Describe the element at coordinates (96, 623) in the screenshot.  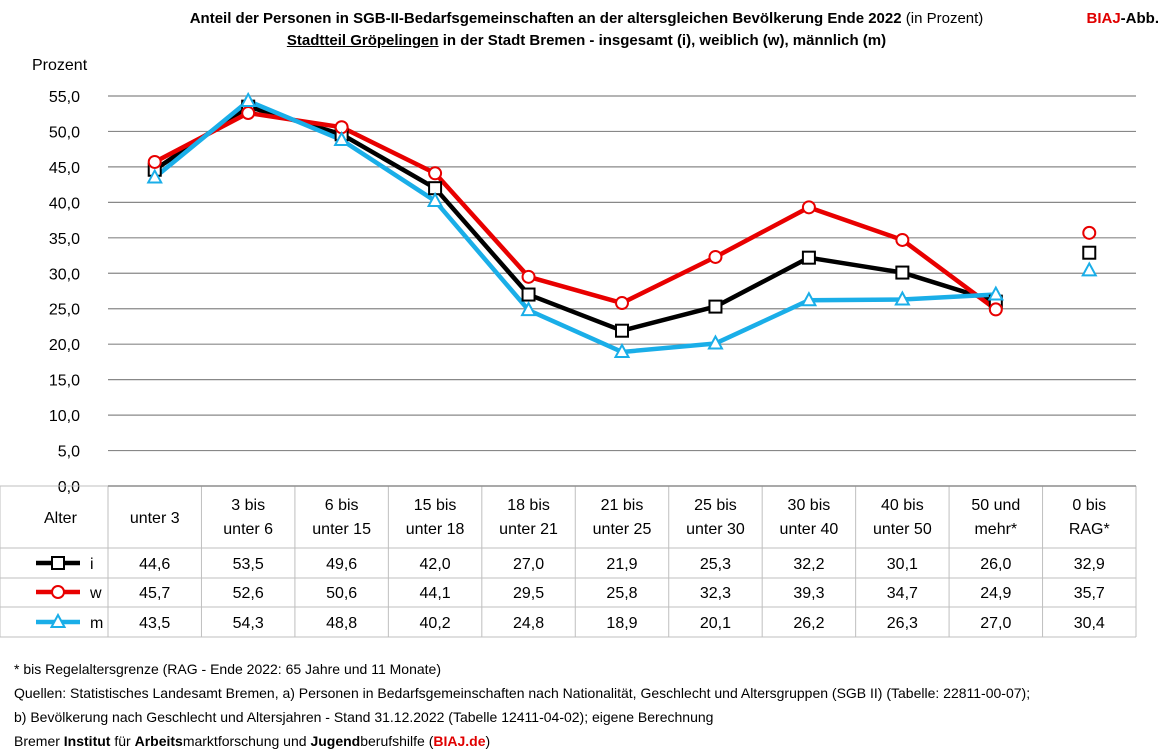
I see `legend-label-m: m` at that location.